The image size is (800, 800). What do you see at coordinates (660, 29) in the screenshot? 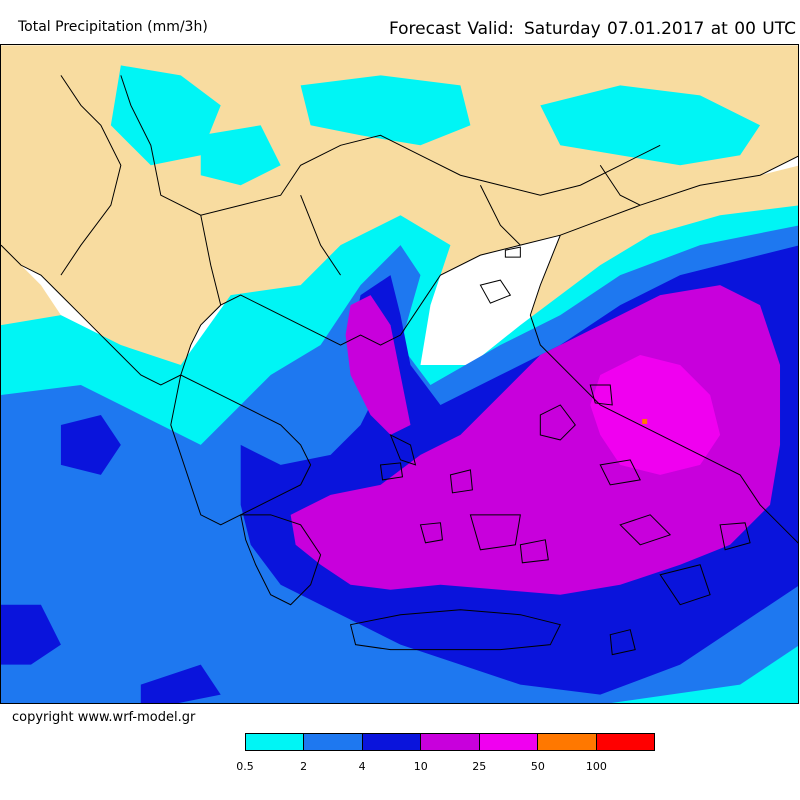
I see `forecast-valid-time: Saturday 07.01.2017 at 00 UTC` at bounding box center [660, 29].